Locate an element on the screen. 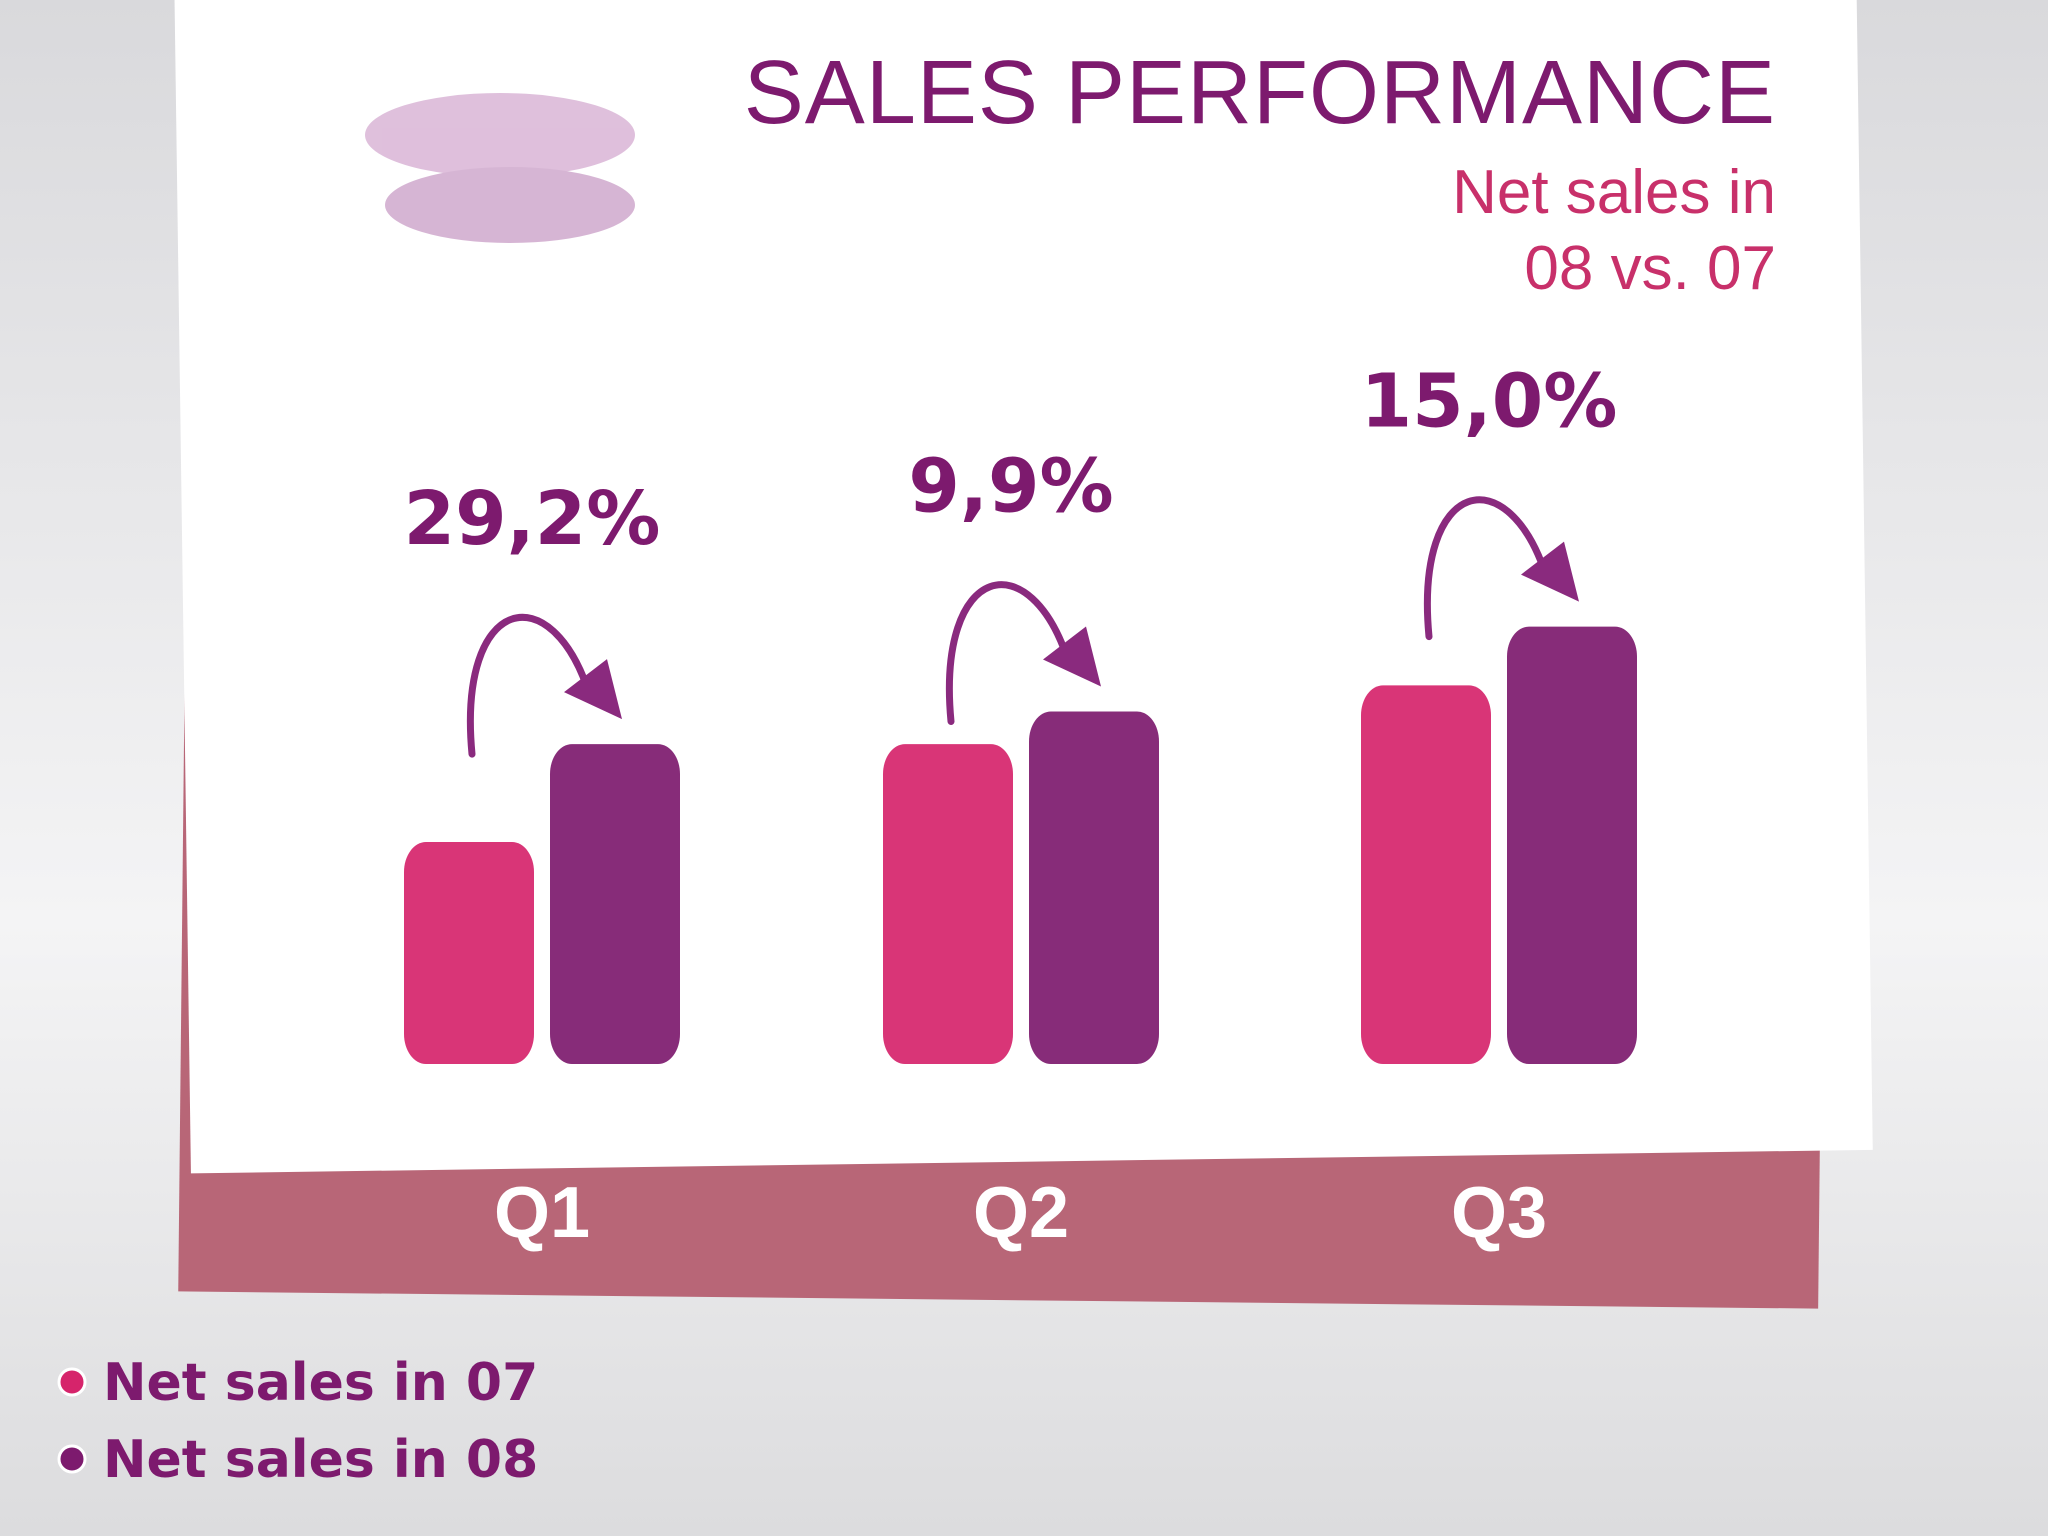 The image size is (2048, 1536). upper-lip is located at coordinates (500, 135).